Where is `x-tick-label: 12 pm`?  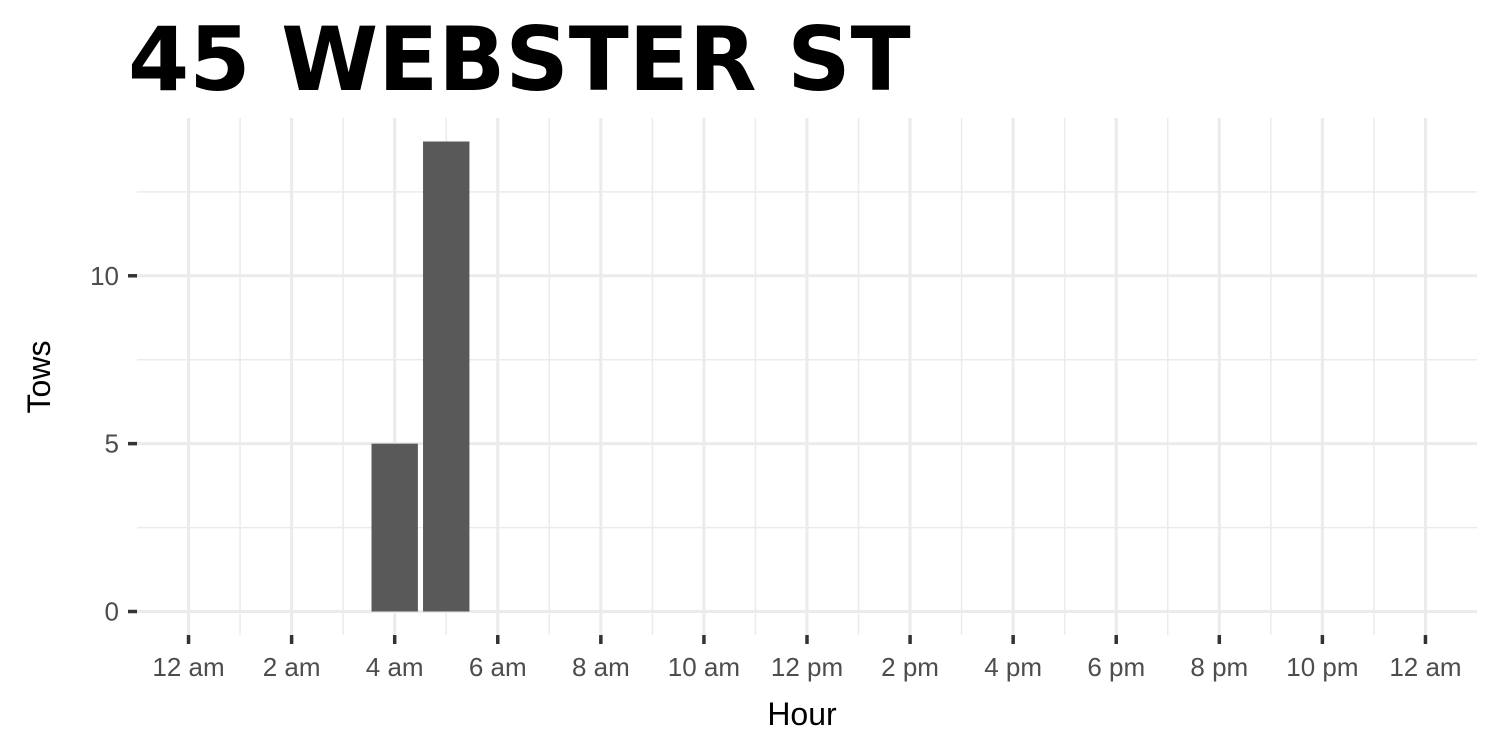
x-tick-label: 12 pm is located at coordinates (807, 667).